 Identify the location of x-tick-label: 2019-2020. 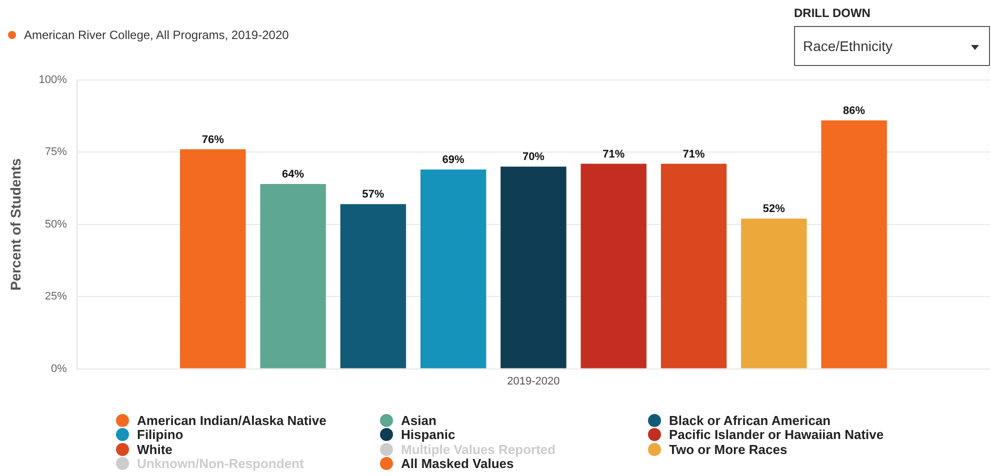
(533, 381).